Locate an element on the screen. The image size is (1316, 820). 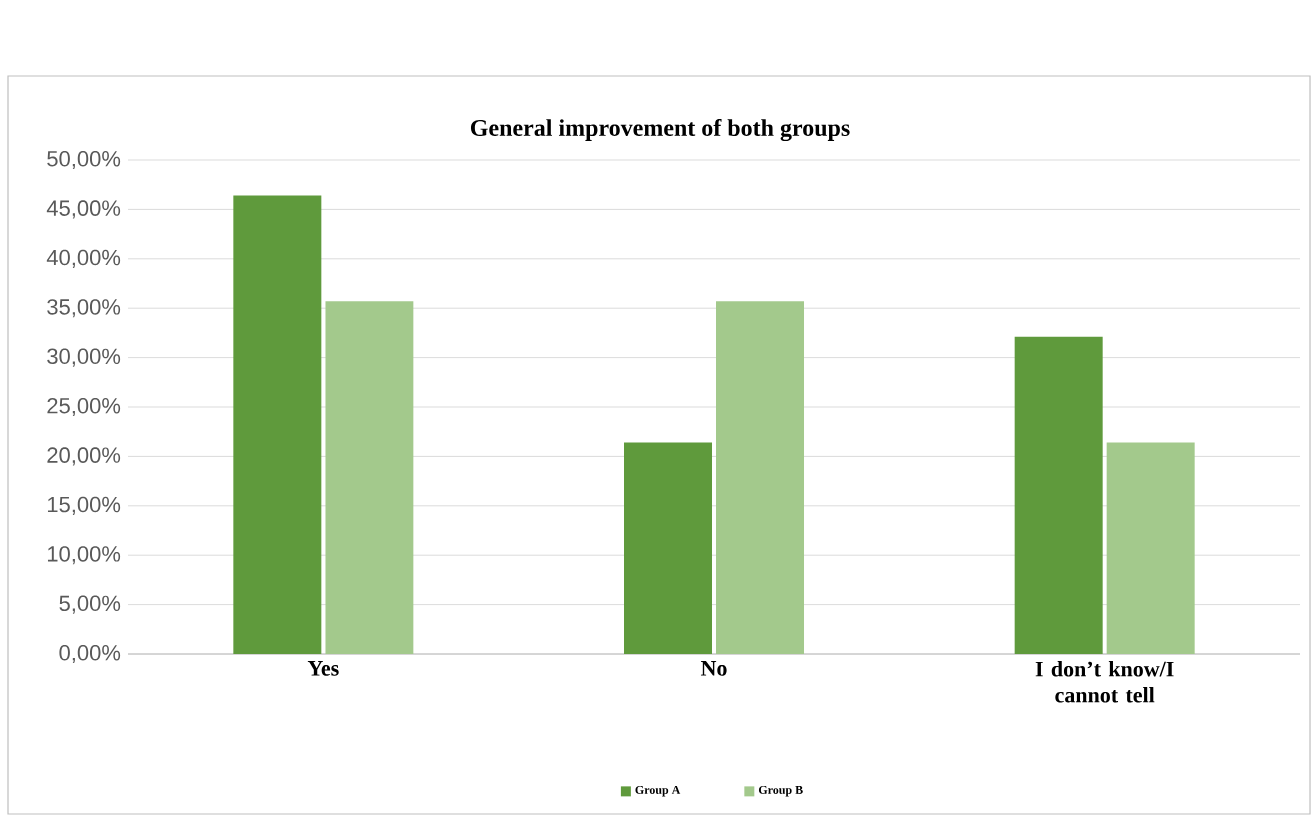
y-tick-label: 5,00% is located at coordinates (90, 604).